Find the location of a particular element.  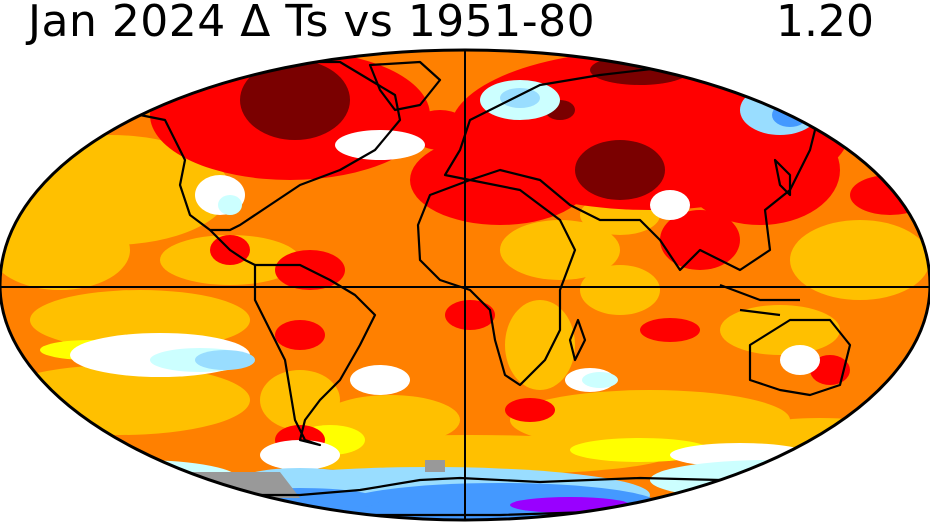

purple-regions is located at coordinates (570, 505).